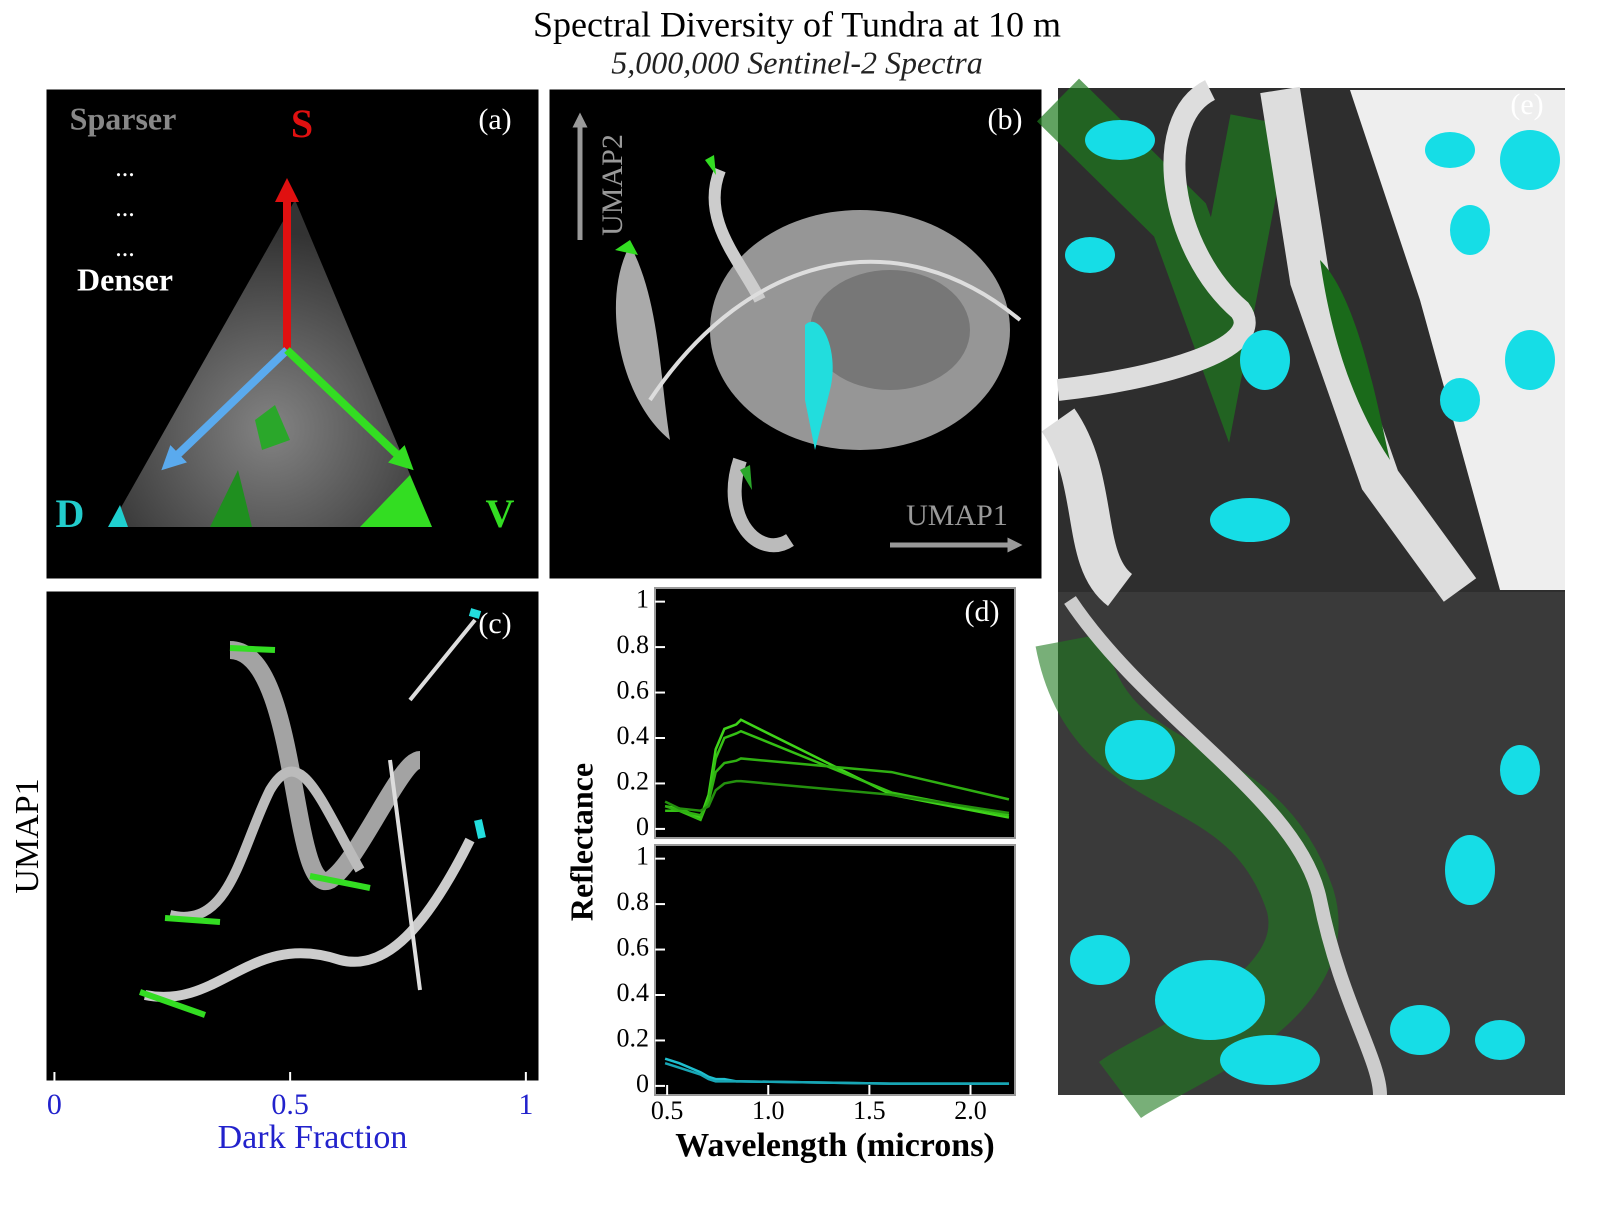 Image resolution: width=1624 pixels, height=1222 pixels. I want to click on dark-cluster, so click(118, 516).